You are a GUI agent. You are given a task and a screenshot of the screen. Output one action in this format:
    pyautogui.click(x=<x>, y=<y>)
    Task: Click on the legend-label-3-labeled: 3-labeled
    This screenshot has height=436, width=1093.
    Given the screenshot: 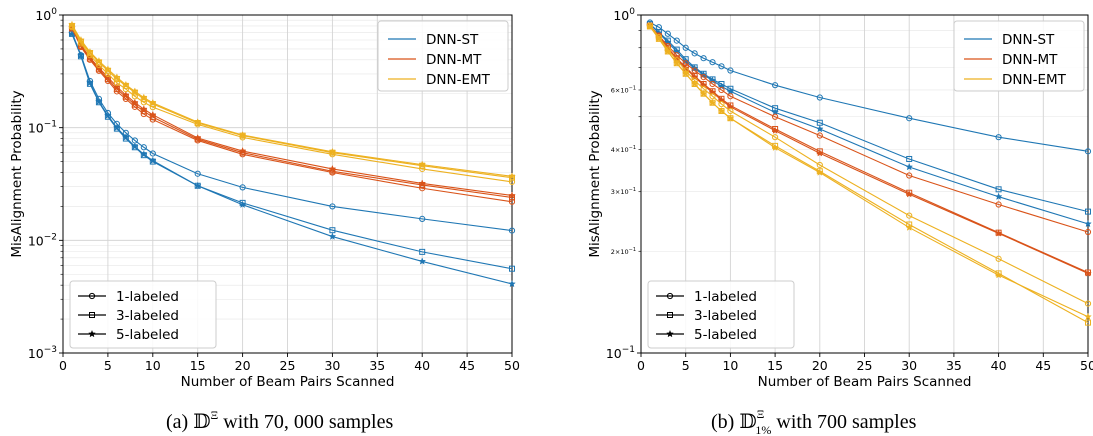 What is the action you would take?
    pyautogui.click(x=725, y=316)
    